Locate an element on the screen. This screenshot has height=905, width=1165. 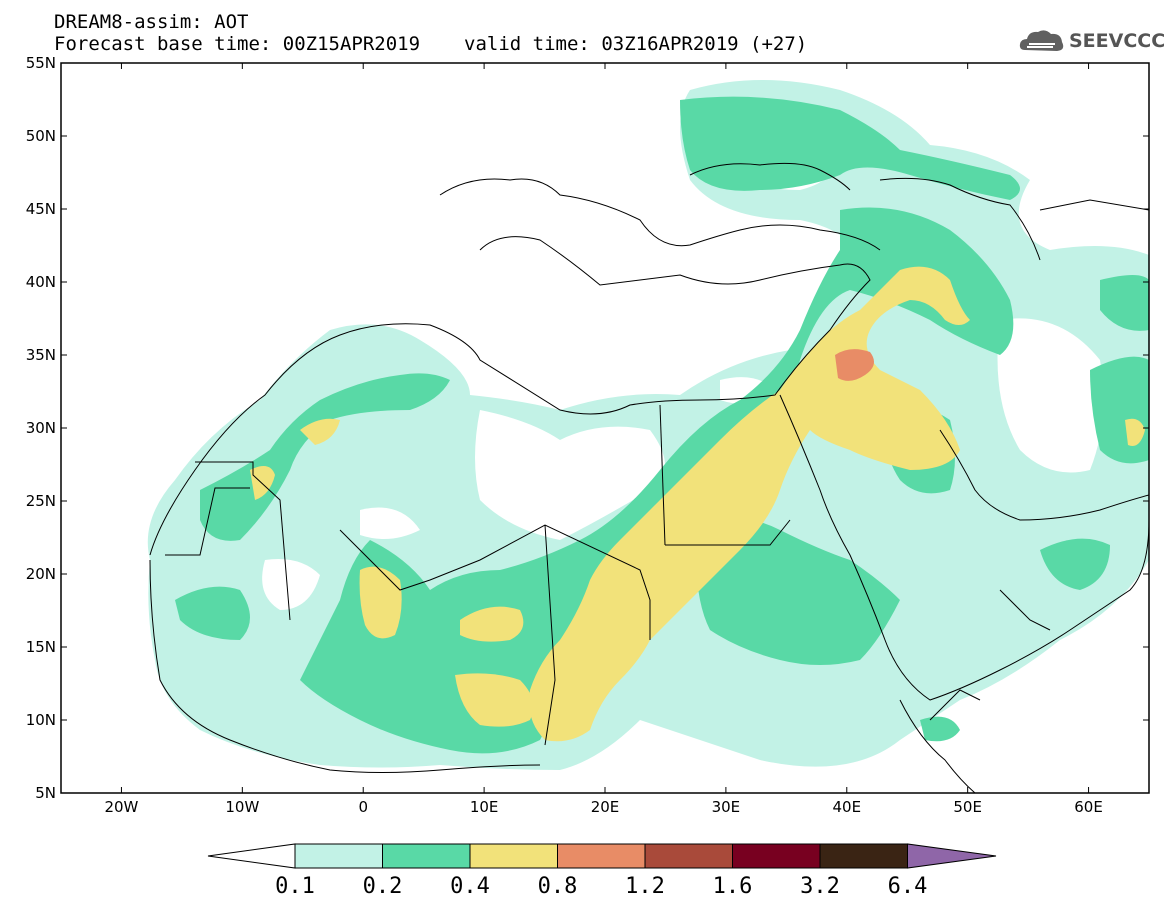
lat-label: 10N is located at coordinates (41, 720).